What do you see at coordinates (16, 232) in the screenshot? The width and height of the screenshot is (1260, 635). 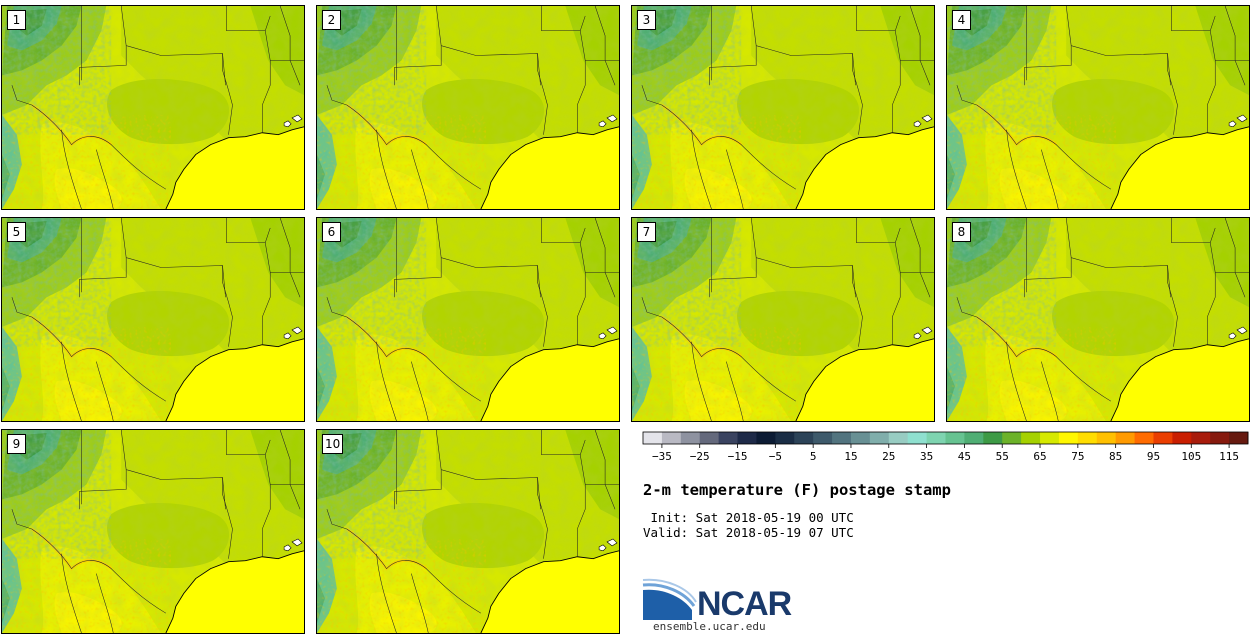 I see `member-label: 5` at bounding box center [16, 232].